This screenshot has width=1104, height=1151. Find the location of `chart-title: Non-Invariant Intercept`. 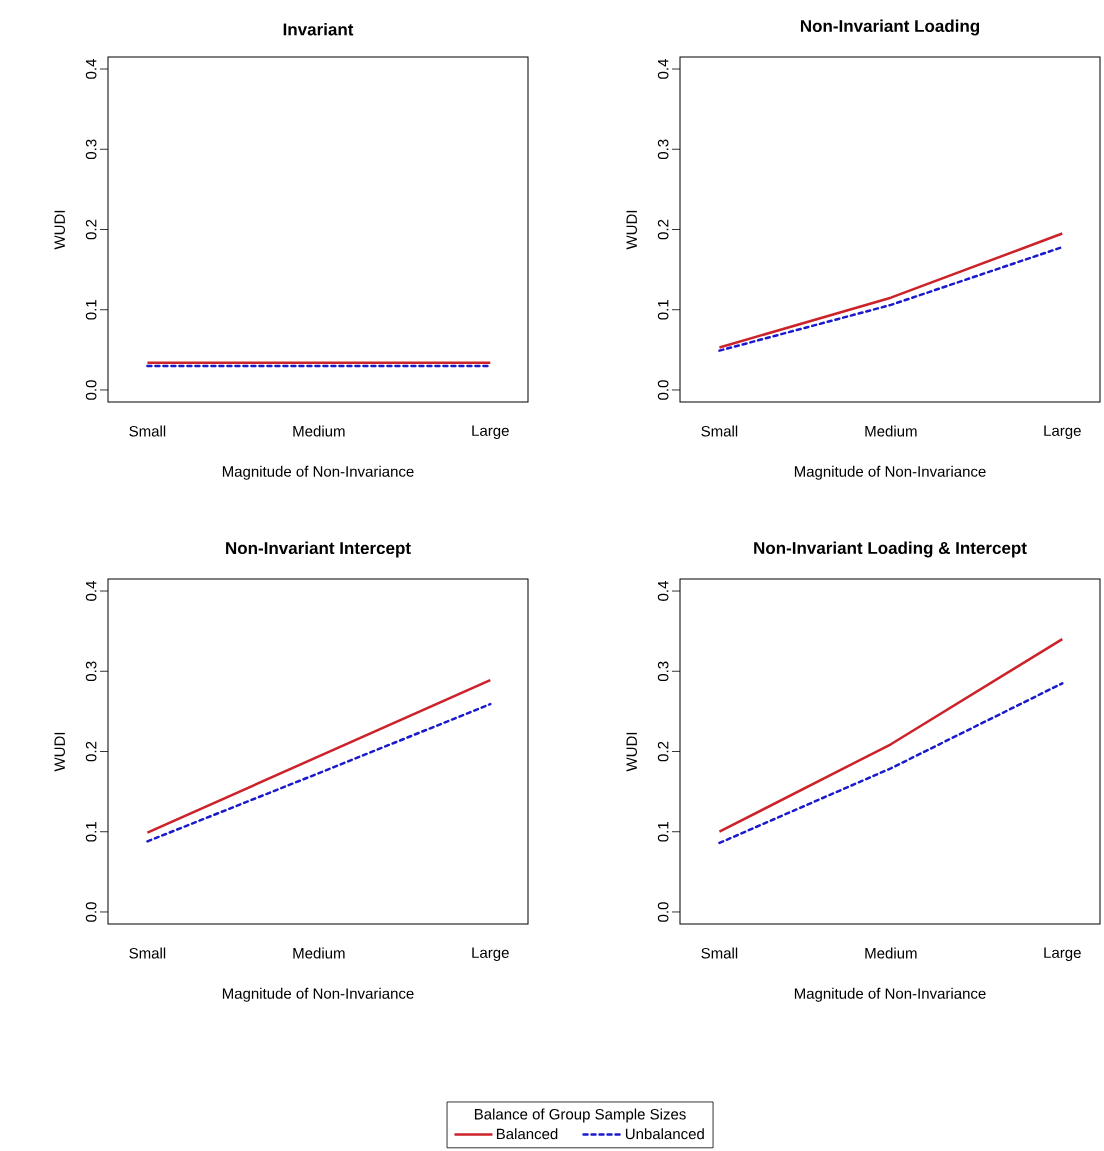

chart-title: Non-Invariant Intercept is located at coordinates (318, 549).